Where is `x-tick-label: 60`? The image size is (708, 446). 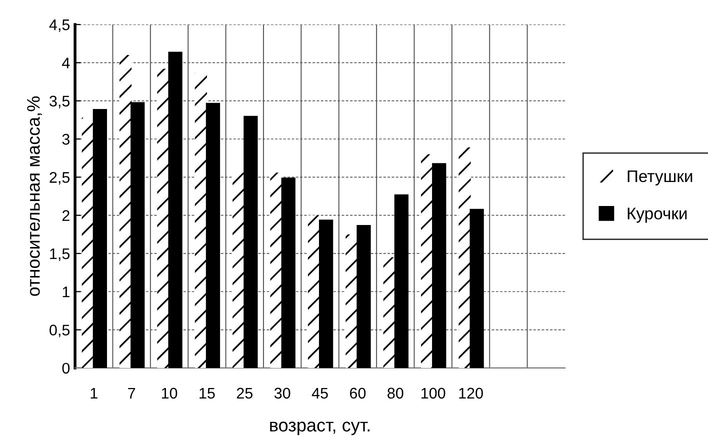 x-tick-label: 60 is located at coordinates (358, 393).